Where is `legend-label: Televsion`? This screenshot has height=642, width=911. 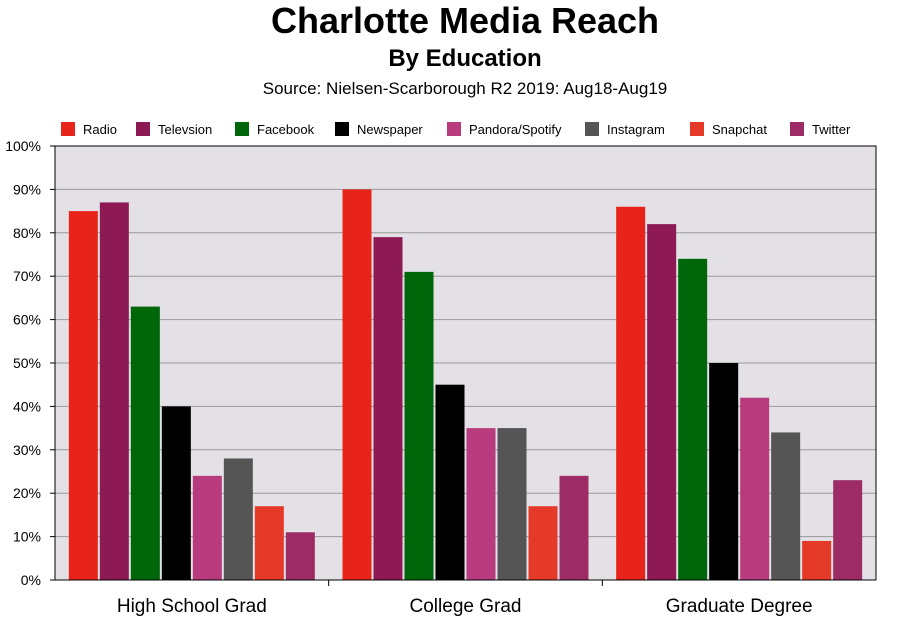 legend-label: Televsion is located at coordinates (185, 129).